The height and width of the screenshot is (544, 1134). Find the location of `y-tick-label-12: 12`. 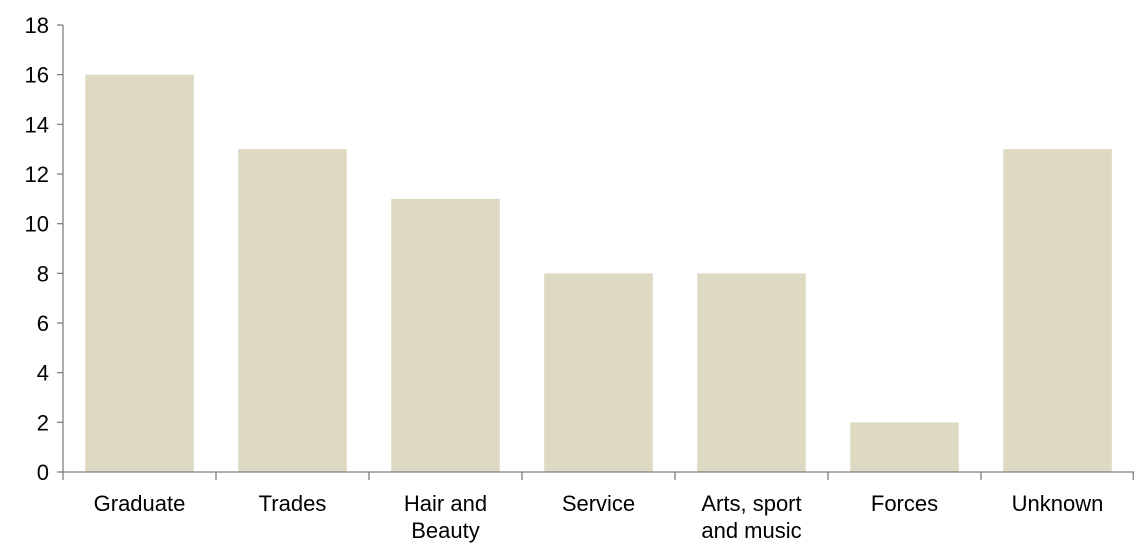

y-tick-label-12: 12 is located at coordinates (37, 174).